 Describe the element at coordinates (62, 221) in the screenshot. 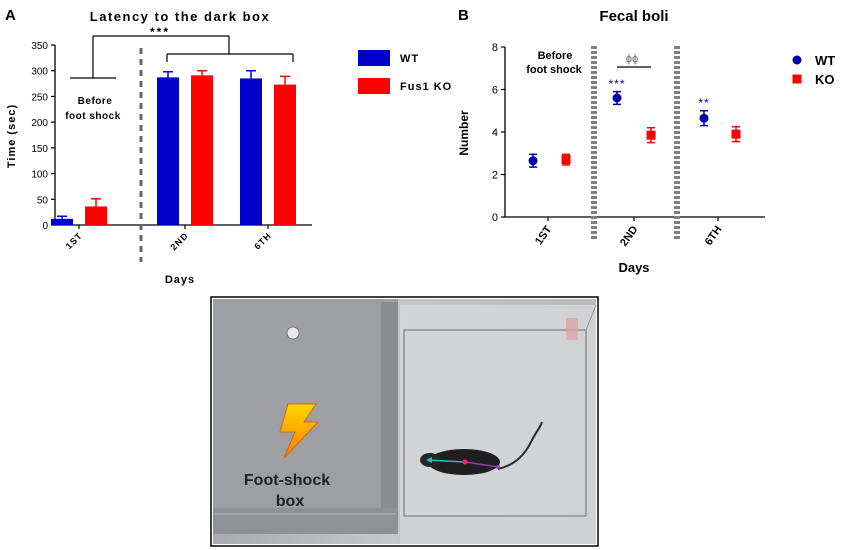

I see `bar-wt-1st` at that location.